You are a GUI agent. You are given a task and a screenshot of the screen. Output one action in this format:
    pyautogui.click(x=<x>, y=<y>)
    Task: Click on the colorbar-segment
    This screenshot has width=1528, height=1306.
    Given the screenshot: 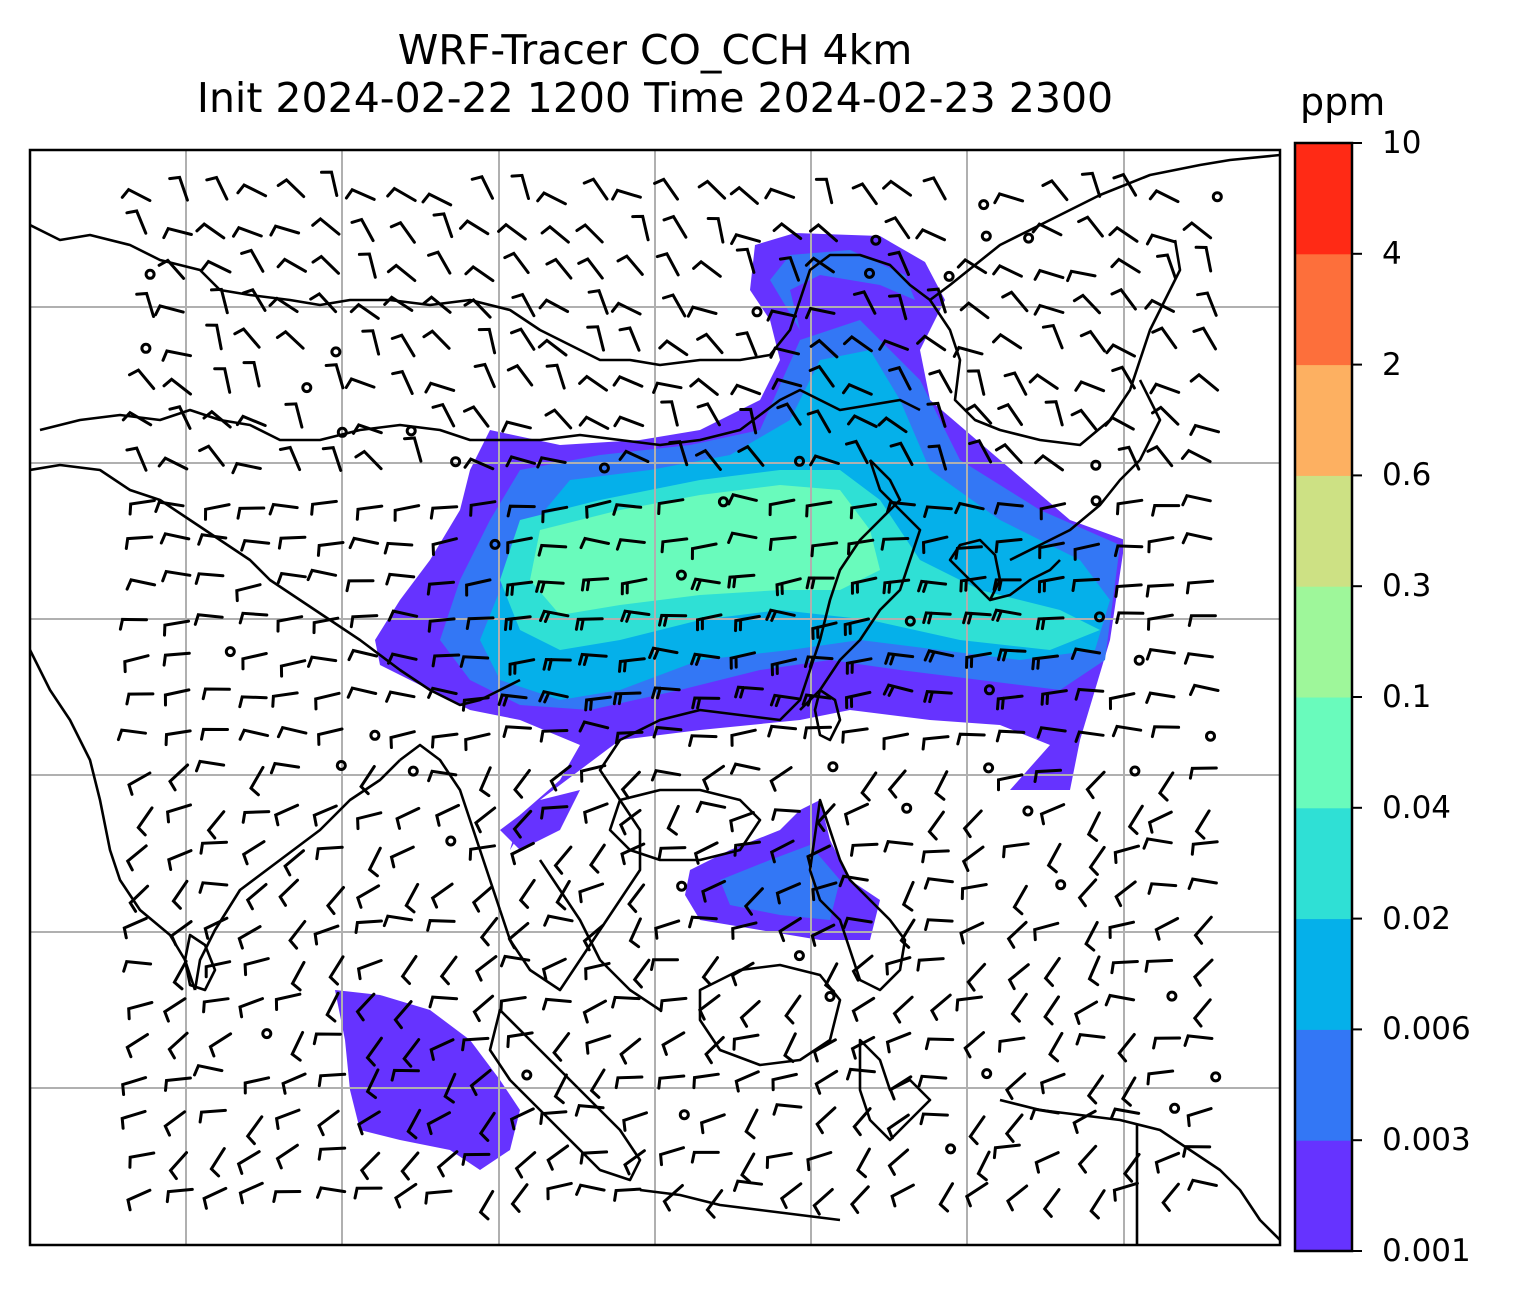 What is the action you would take?
    pyautogui.click(x=1323, y=1196)
    